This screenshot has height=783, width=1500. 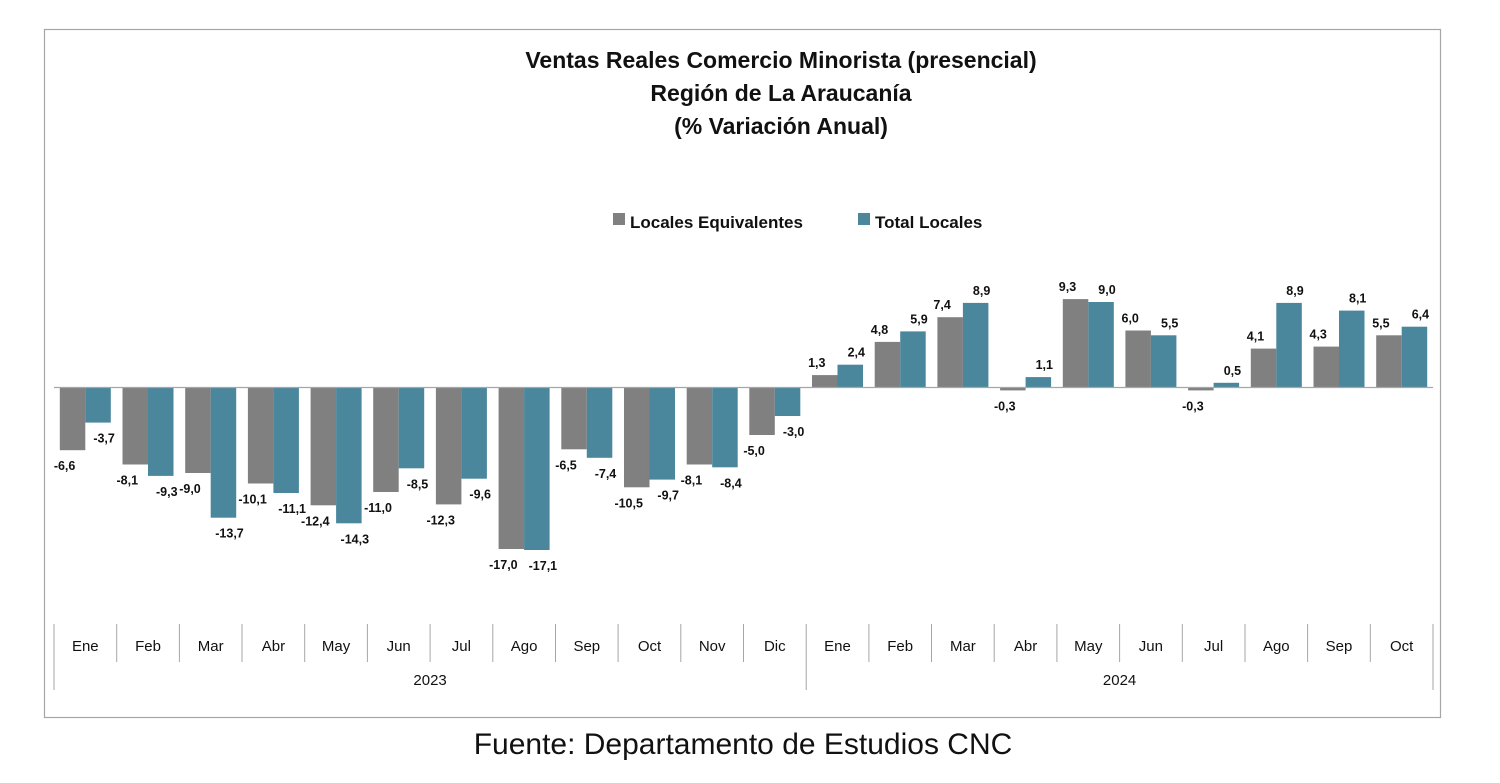 I want to click on x-tick-label-17: May, so click(x=1088, y=646).